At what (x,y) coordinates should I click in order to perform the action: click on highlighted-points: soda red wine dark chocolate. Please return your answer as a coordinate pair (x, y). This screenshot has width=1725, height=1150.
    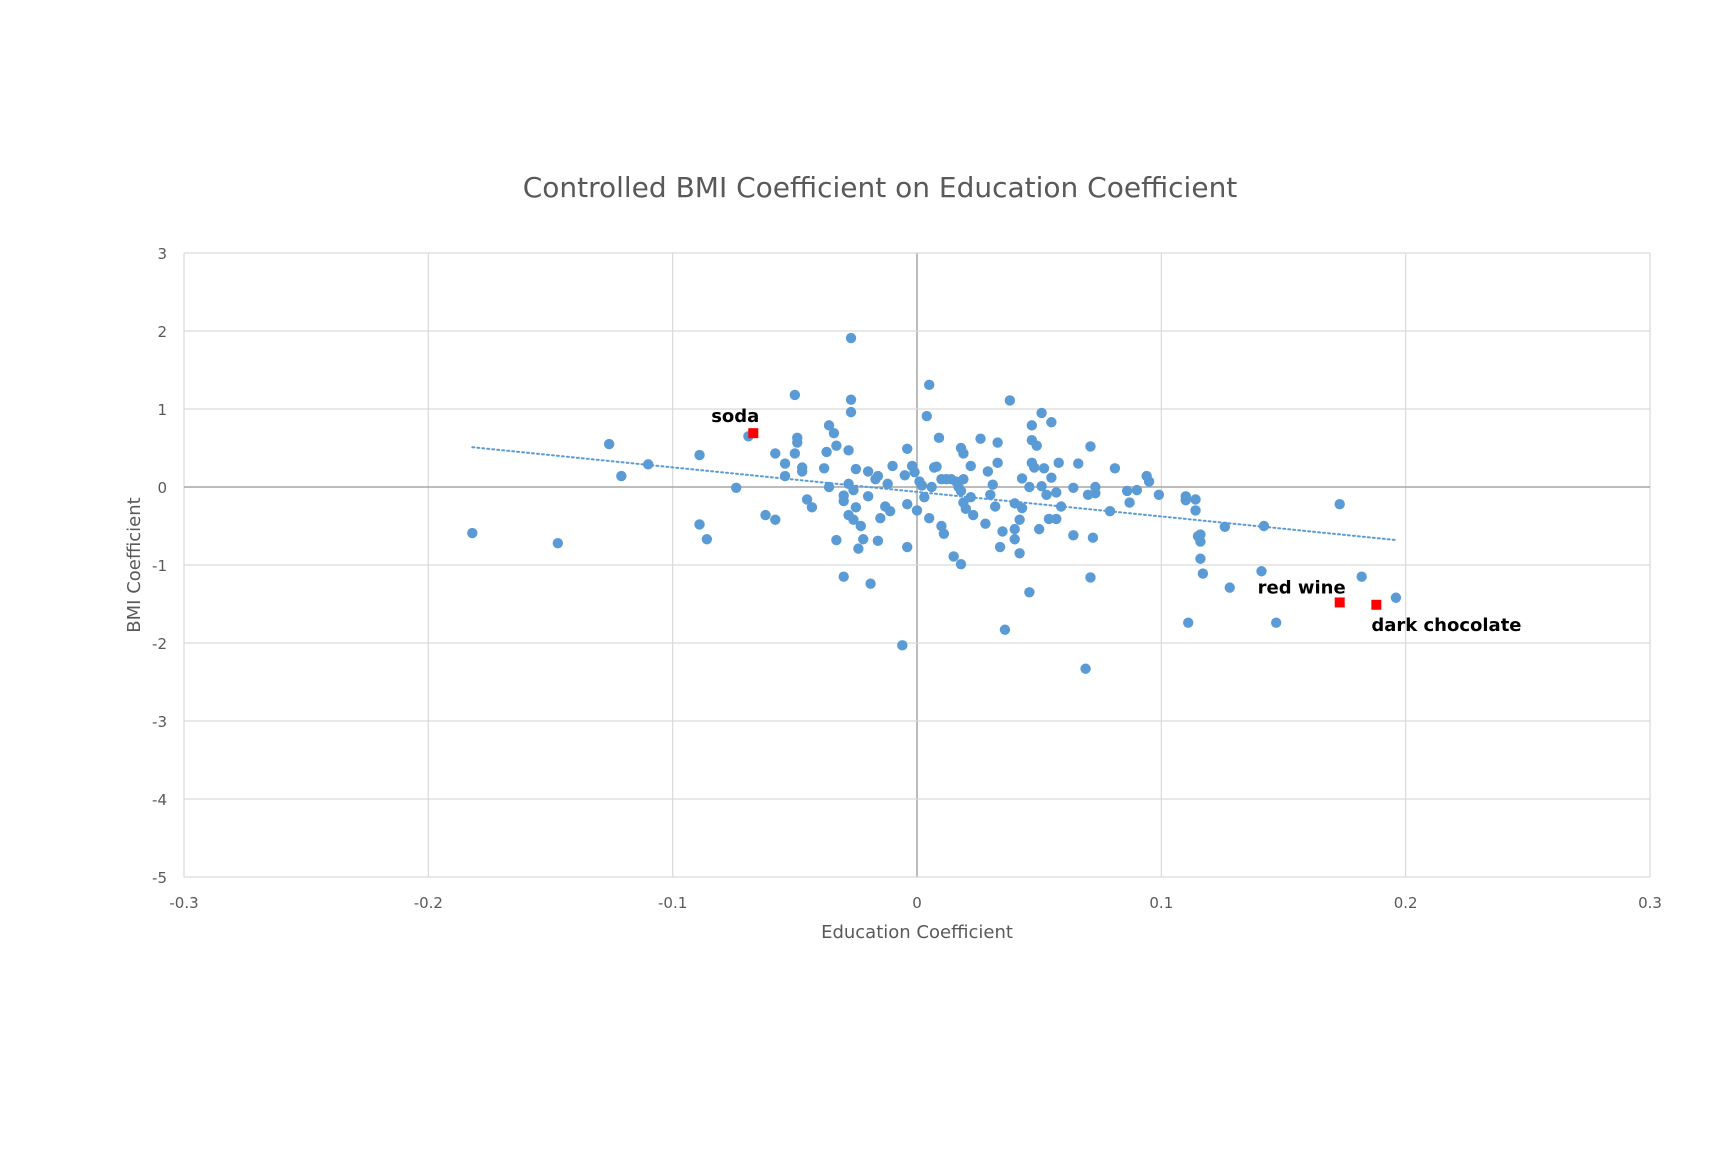
    Looking at the image, I should click on (1116, 521).